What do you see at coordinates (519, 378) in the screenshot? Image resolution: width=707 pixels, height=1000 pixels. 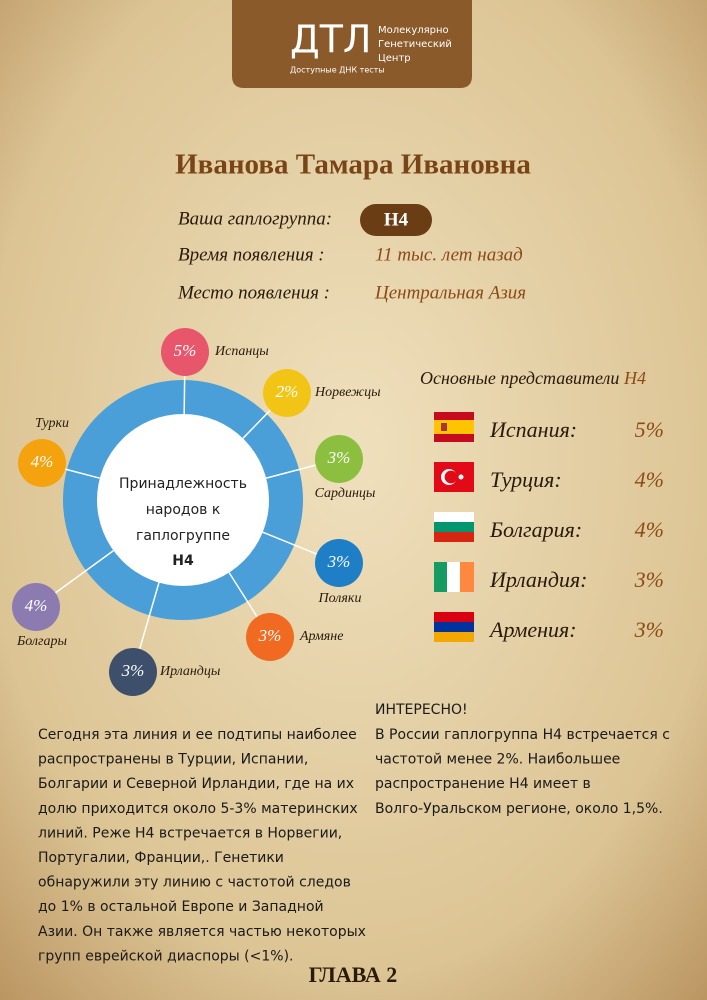 I see `reps-title: Основные представители` at bounding box center [519, 378].